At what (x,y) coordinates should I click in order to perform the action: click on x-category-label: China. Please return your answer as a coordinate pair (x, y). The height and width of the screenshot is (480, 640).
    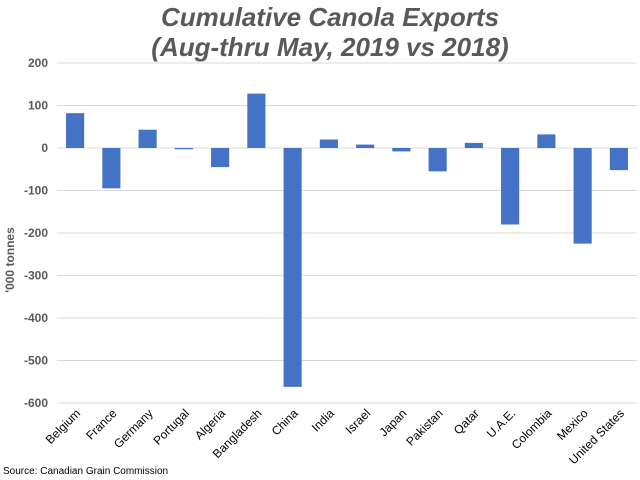
    Looking at the image, I should click on (285, 422).